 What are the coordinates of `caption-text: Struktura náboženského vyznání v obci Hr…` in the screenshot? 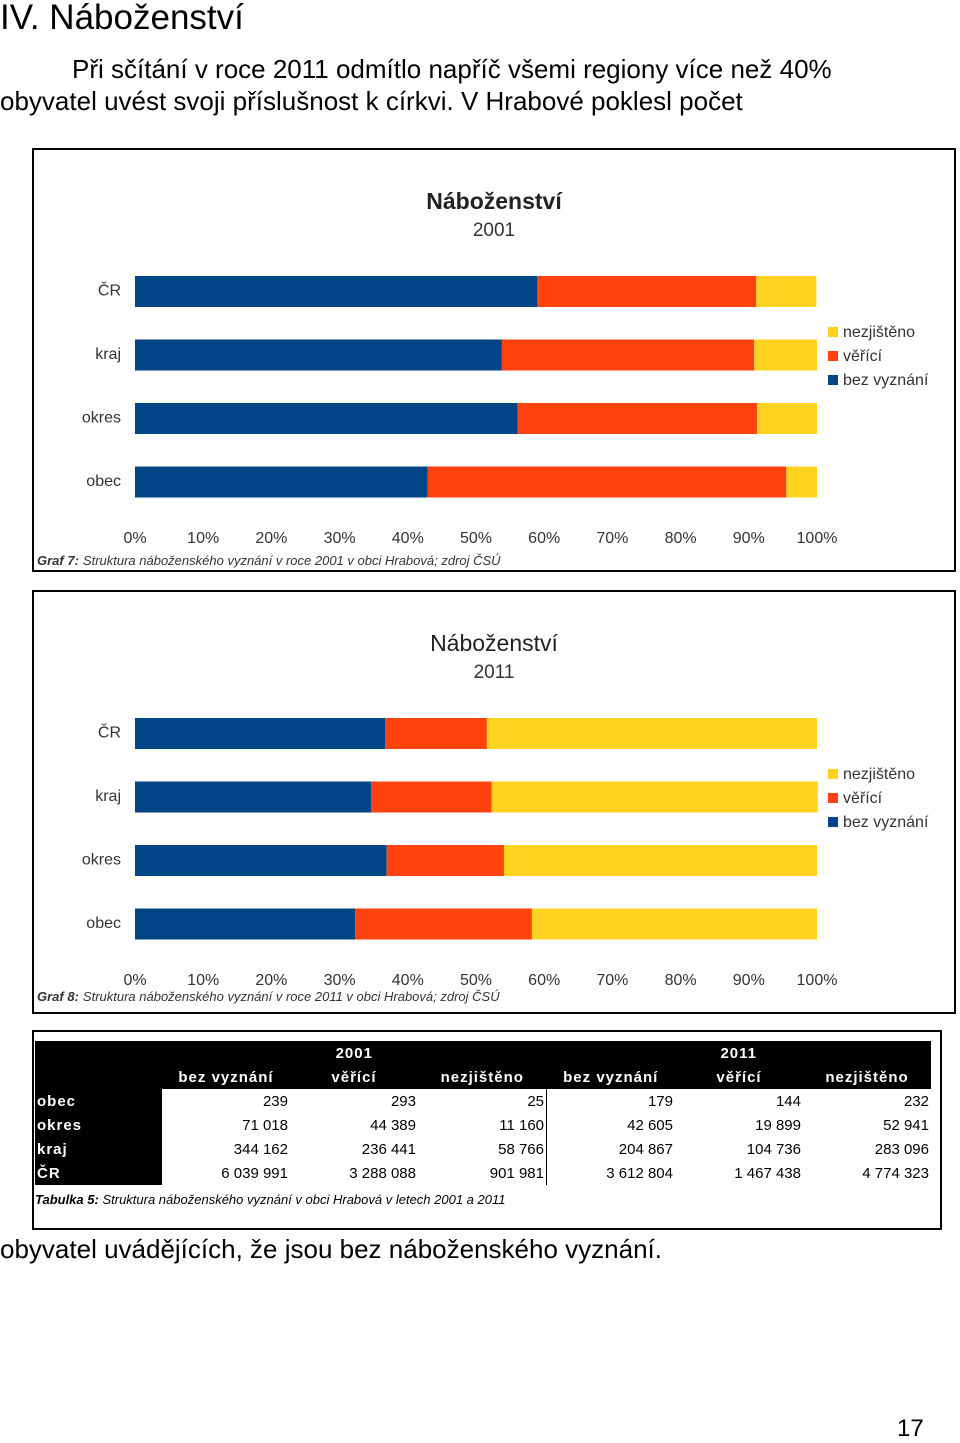 It's located at (304, 1199).